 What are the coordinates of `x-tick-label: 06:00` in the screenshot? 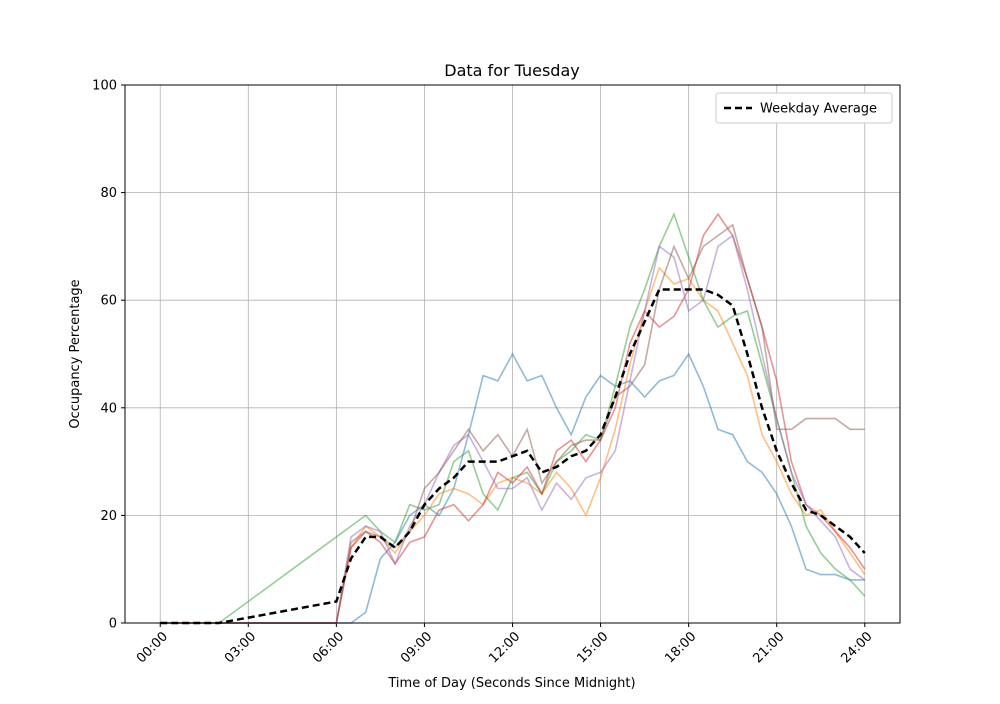 It's located at (328, 647).